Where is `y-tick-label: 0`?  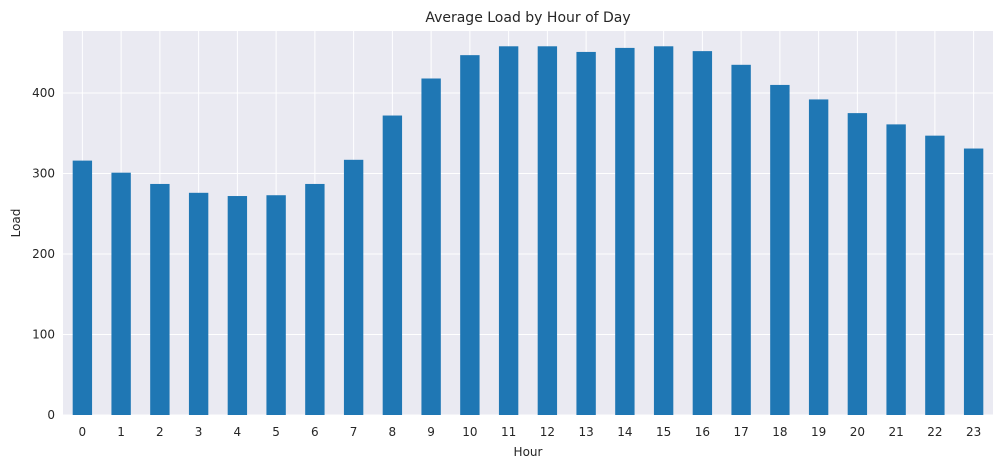
y-tick-label: 0 is located at coordinates (51, 415).